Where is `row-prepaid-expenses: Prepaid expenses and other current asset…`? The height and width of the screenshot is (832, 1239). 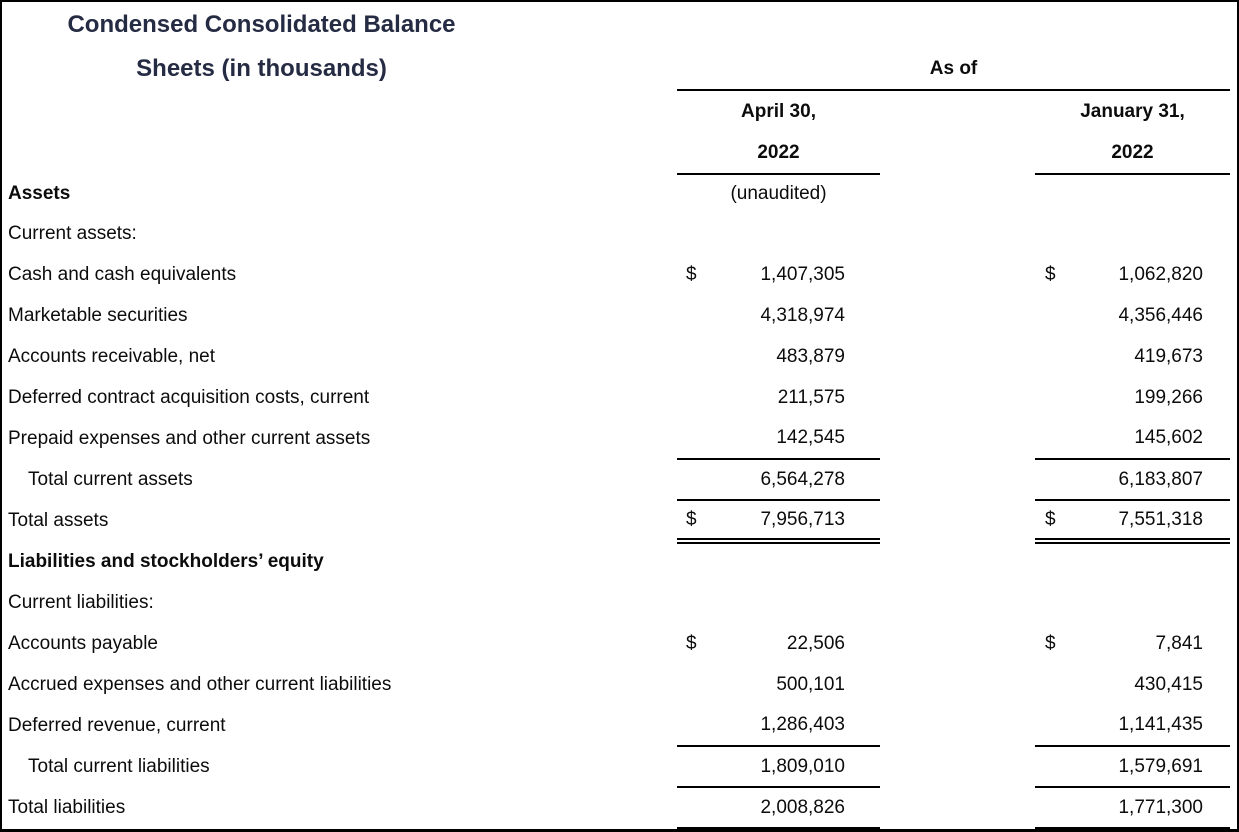 row-prepaid-expenses: Prepaid expenses and other current asset… is located at coordinates (619, 439).